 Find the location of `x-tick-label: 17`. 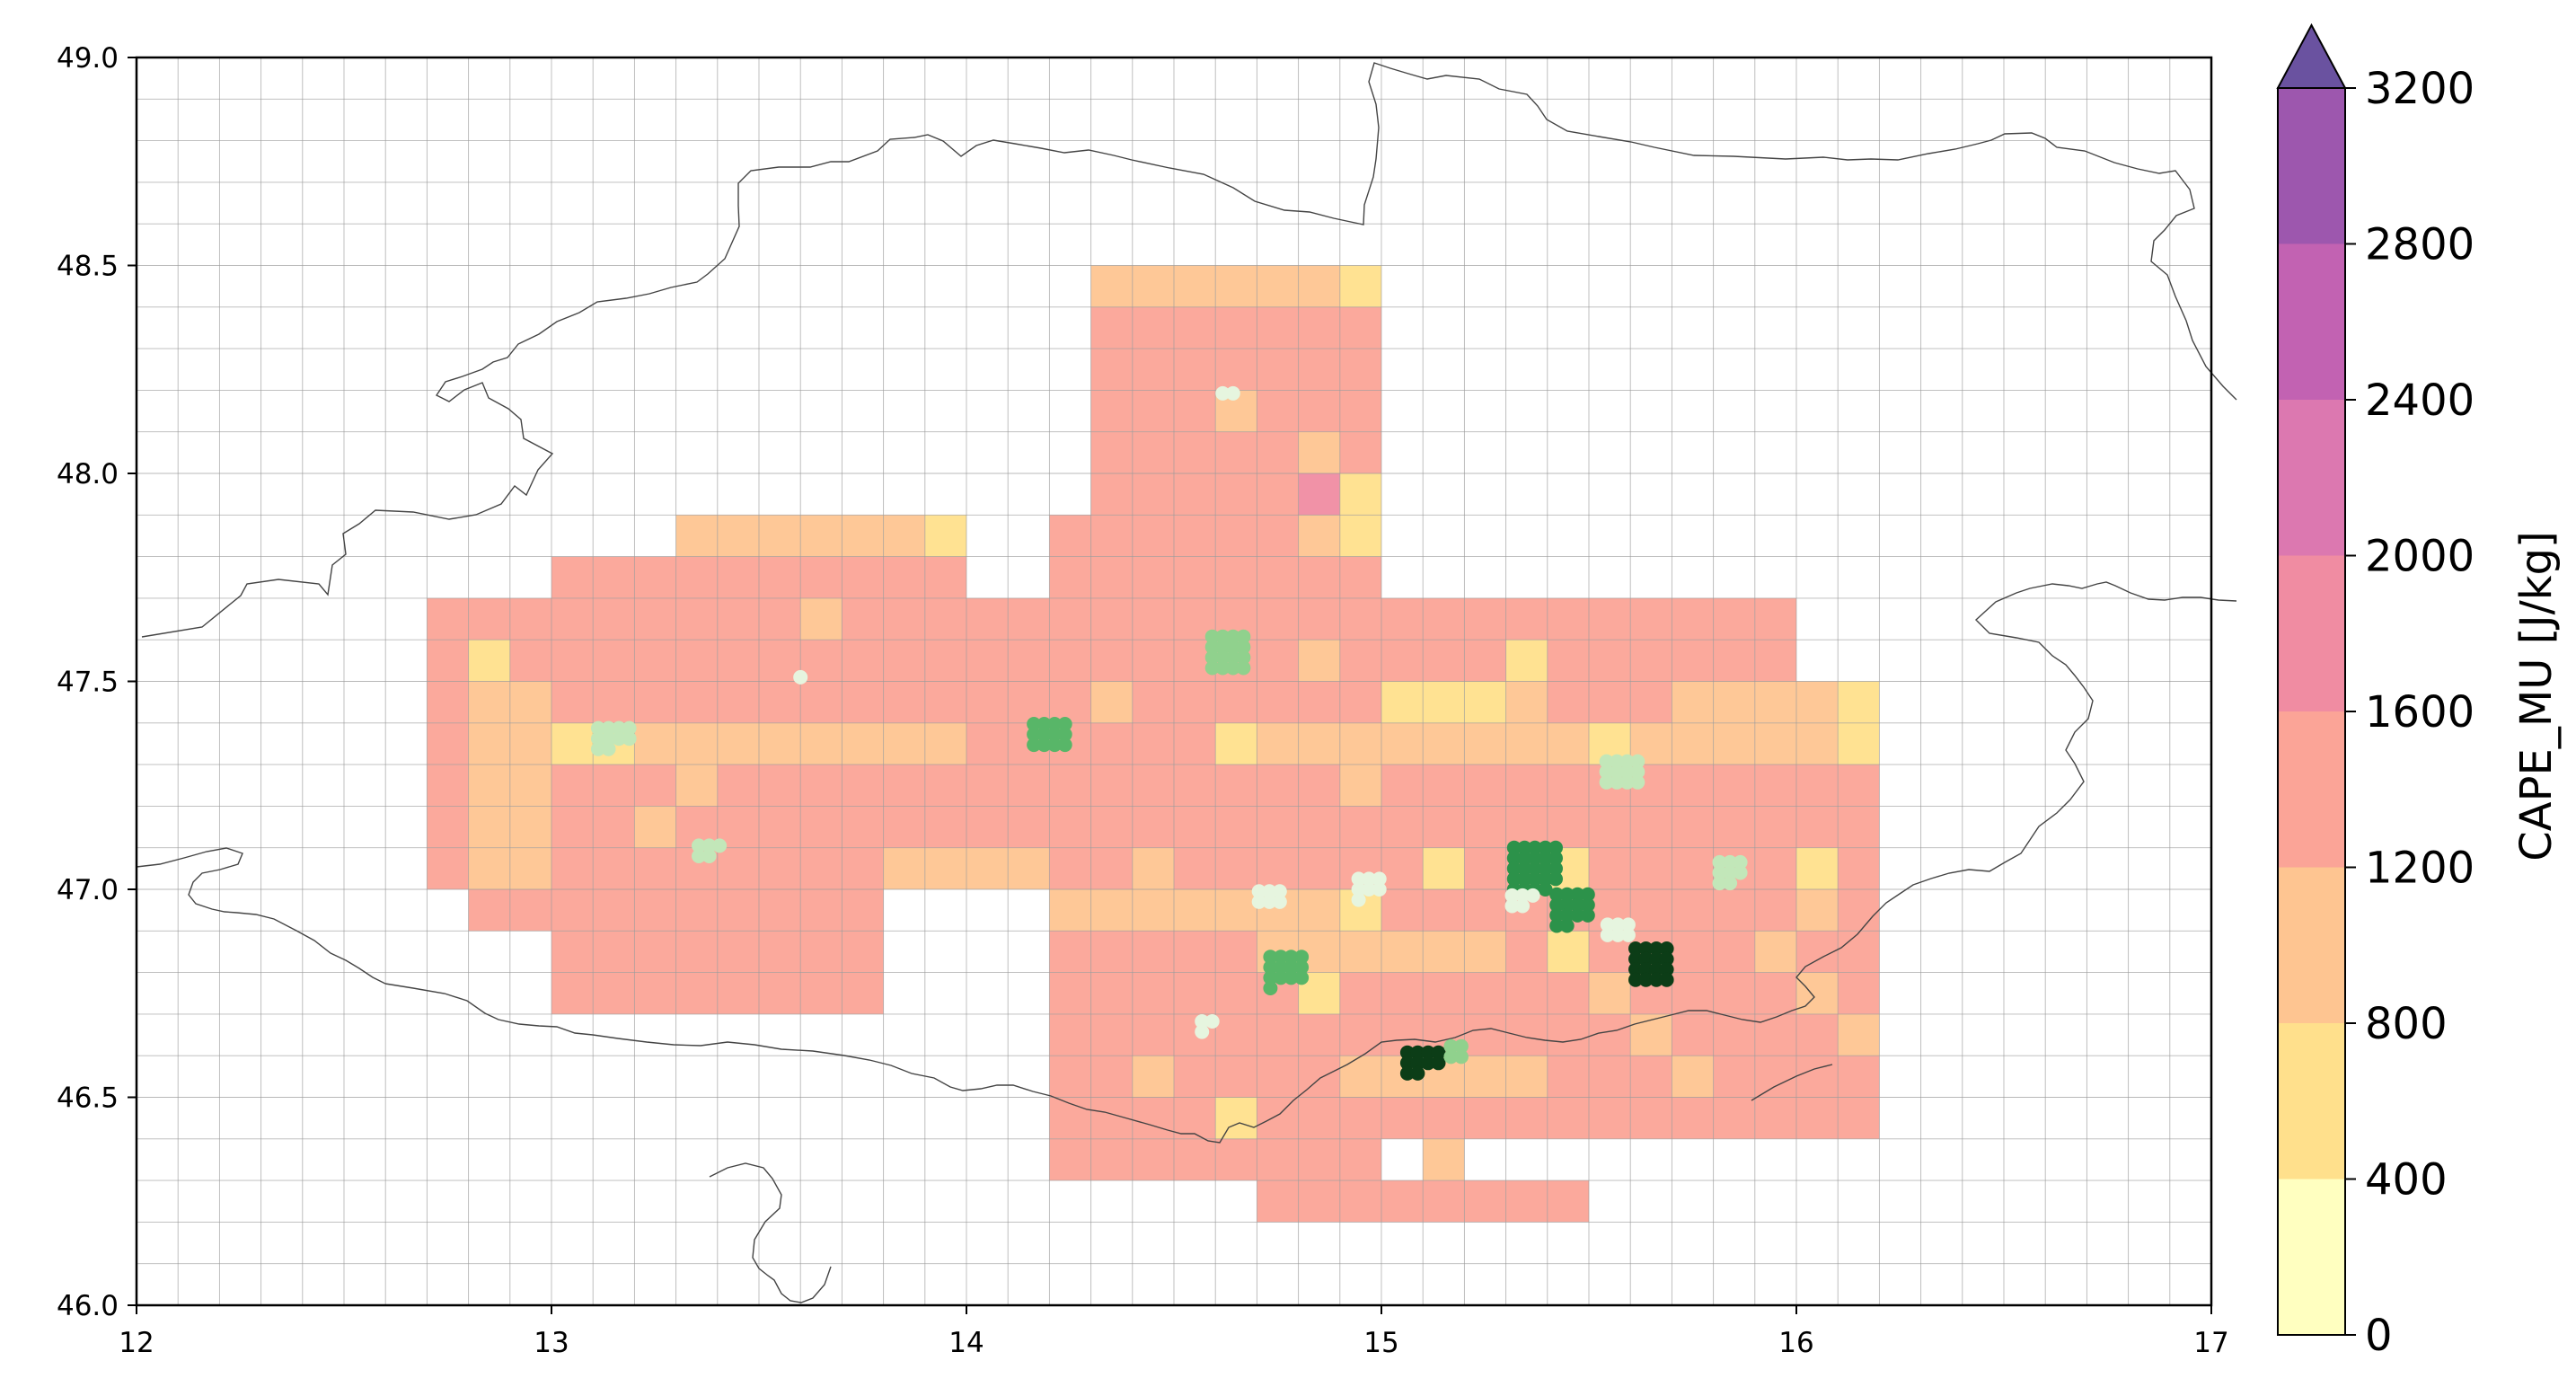

x-tick-label: 17 is located at coordinates (2210, 1343).